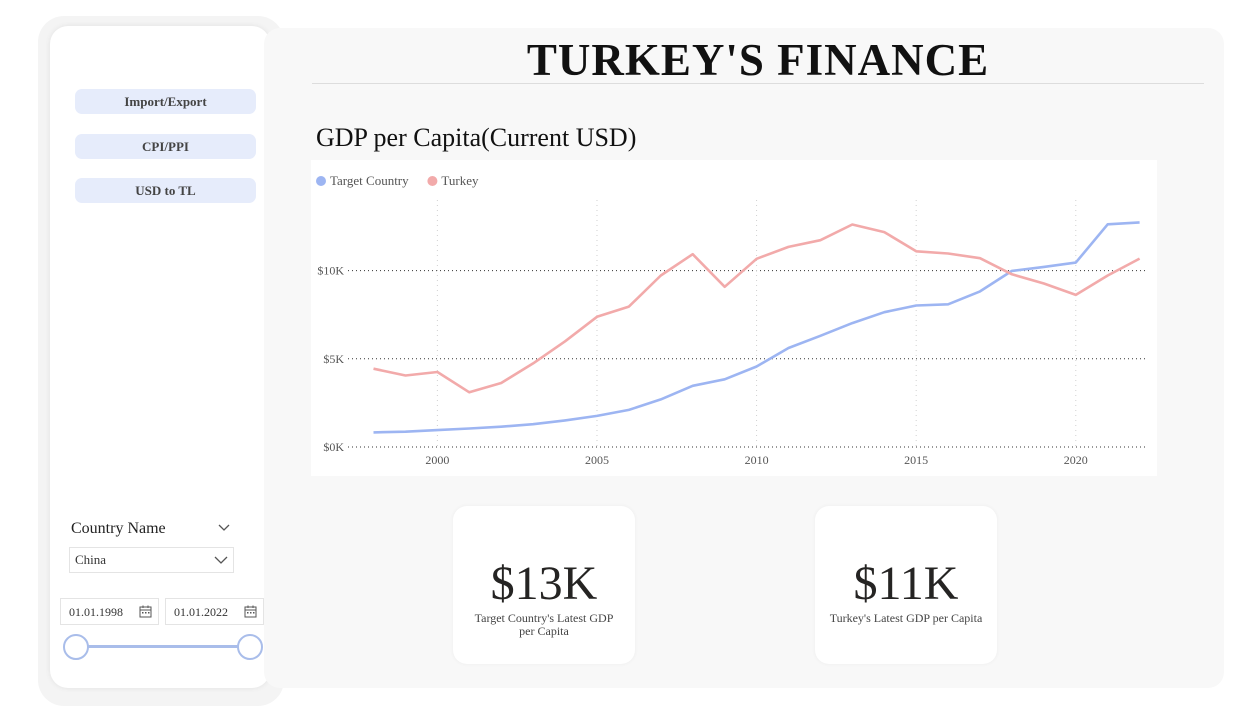 The image size is (1246, 718). What do you see at coordinates (96, 612) in the screenshot?
I see `start-date-value: 01.01.1998` at bounding box center [96, 612].